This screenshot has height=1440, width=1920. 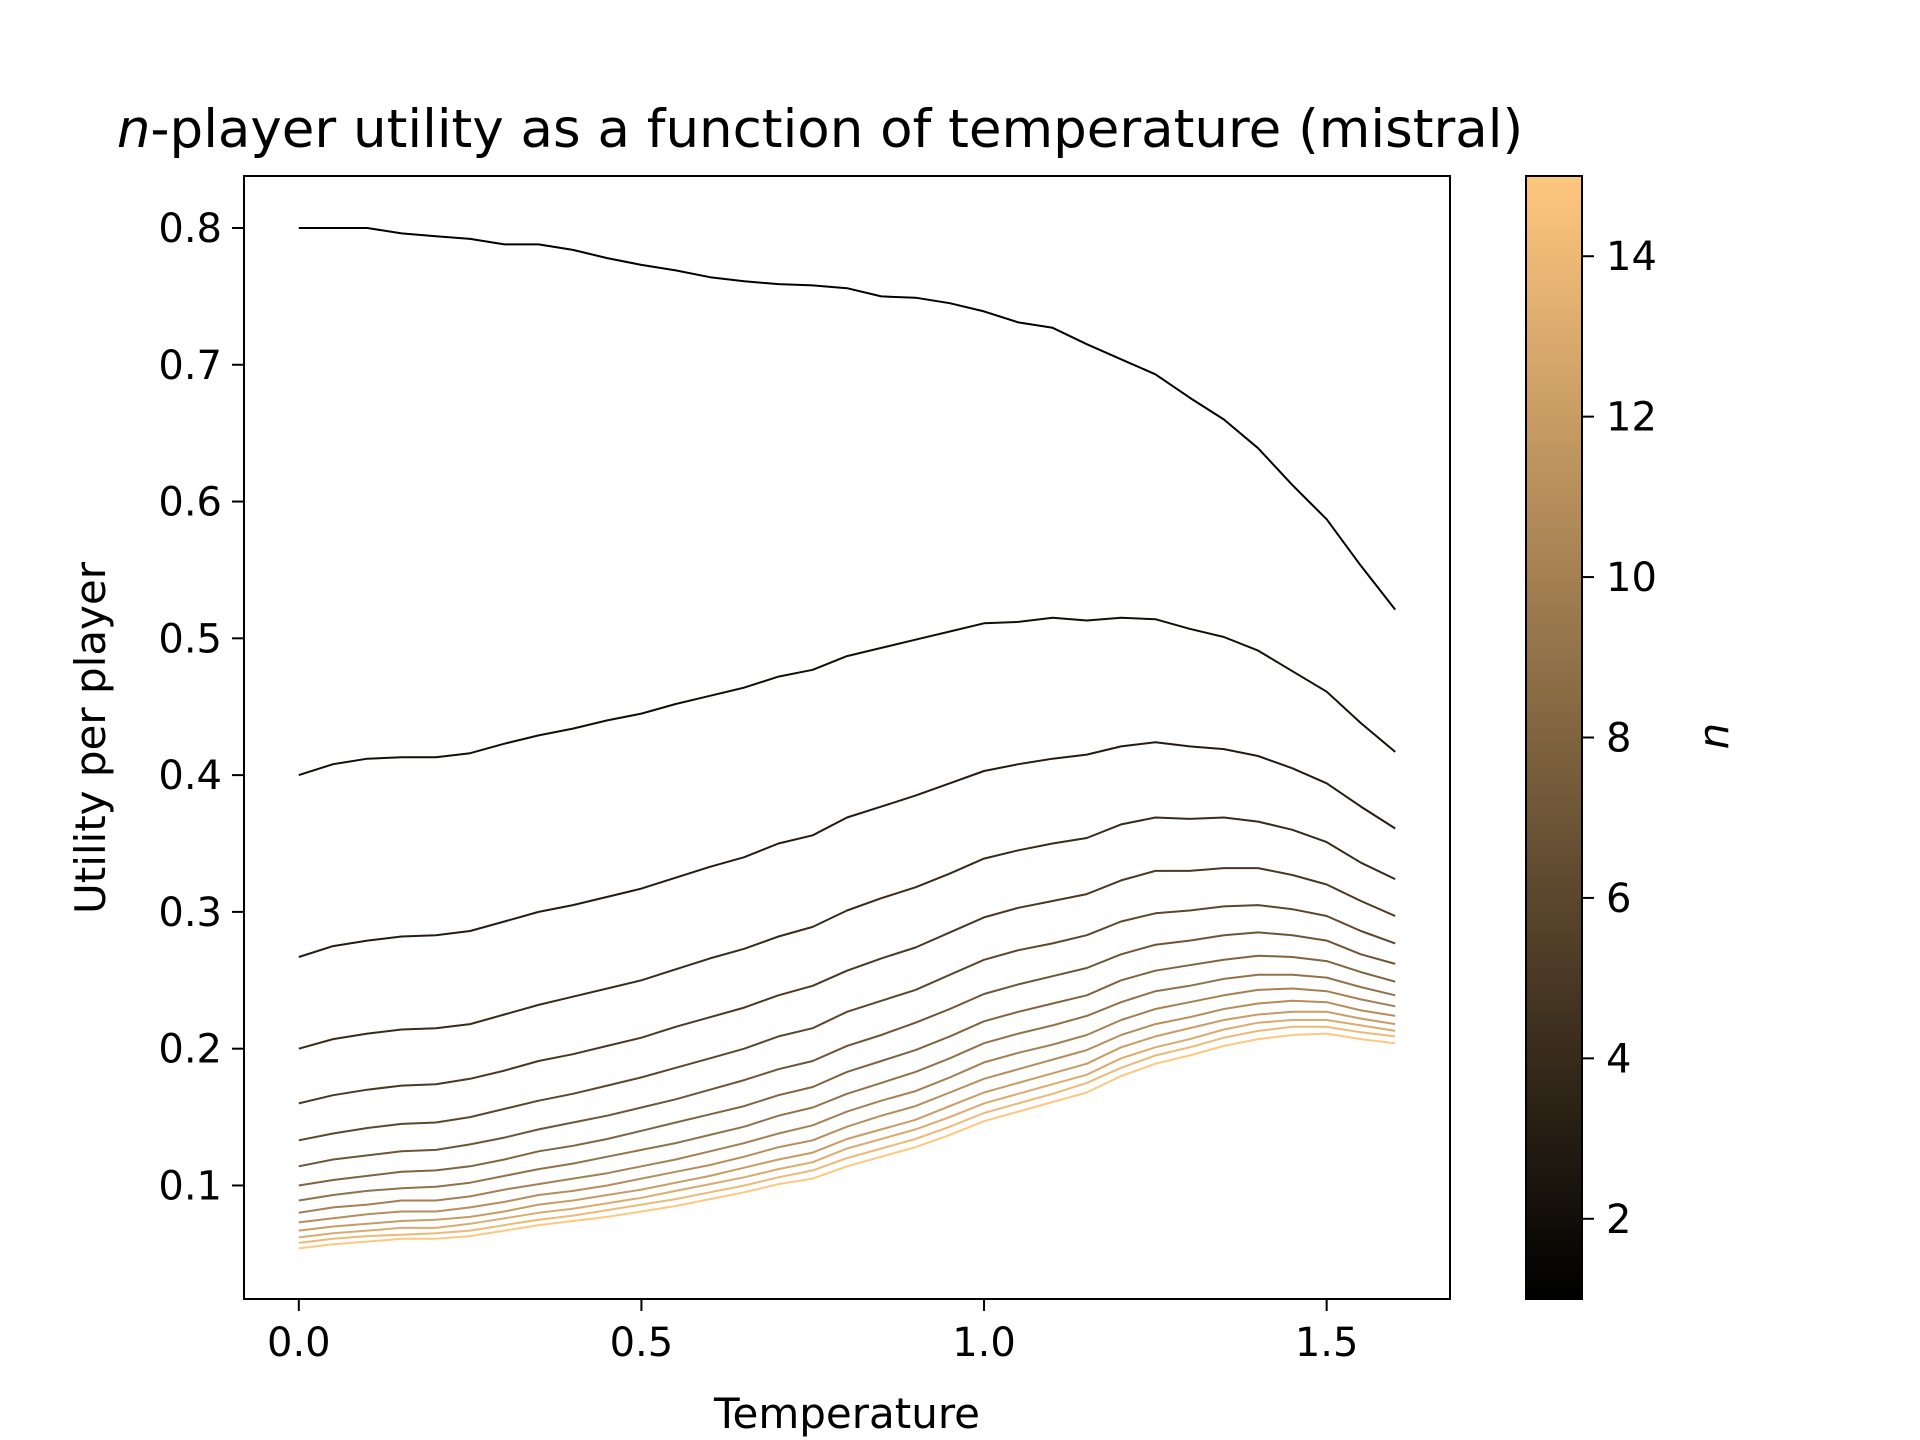 I want to click on series-line-n14, so click(x=847, y=1134).